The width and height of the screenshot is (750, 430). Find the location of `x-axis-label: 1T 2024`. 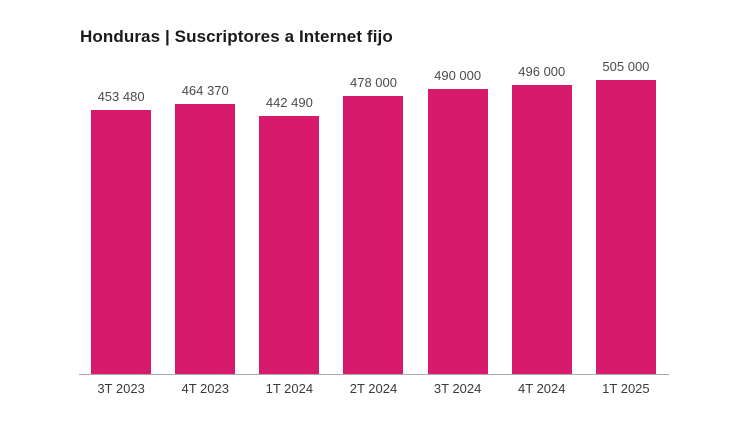

x-axis-label: 1T 2024 is located at coordinates (289, 388).